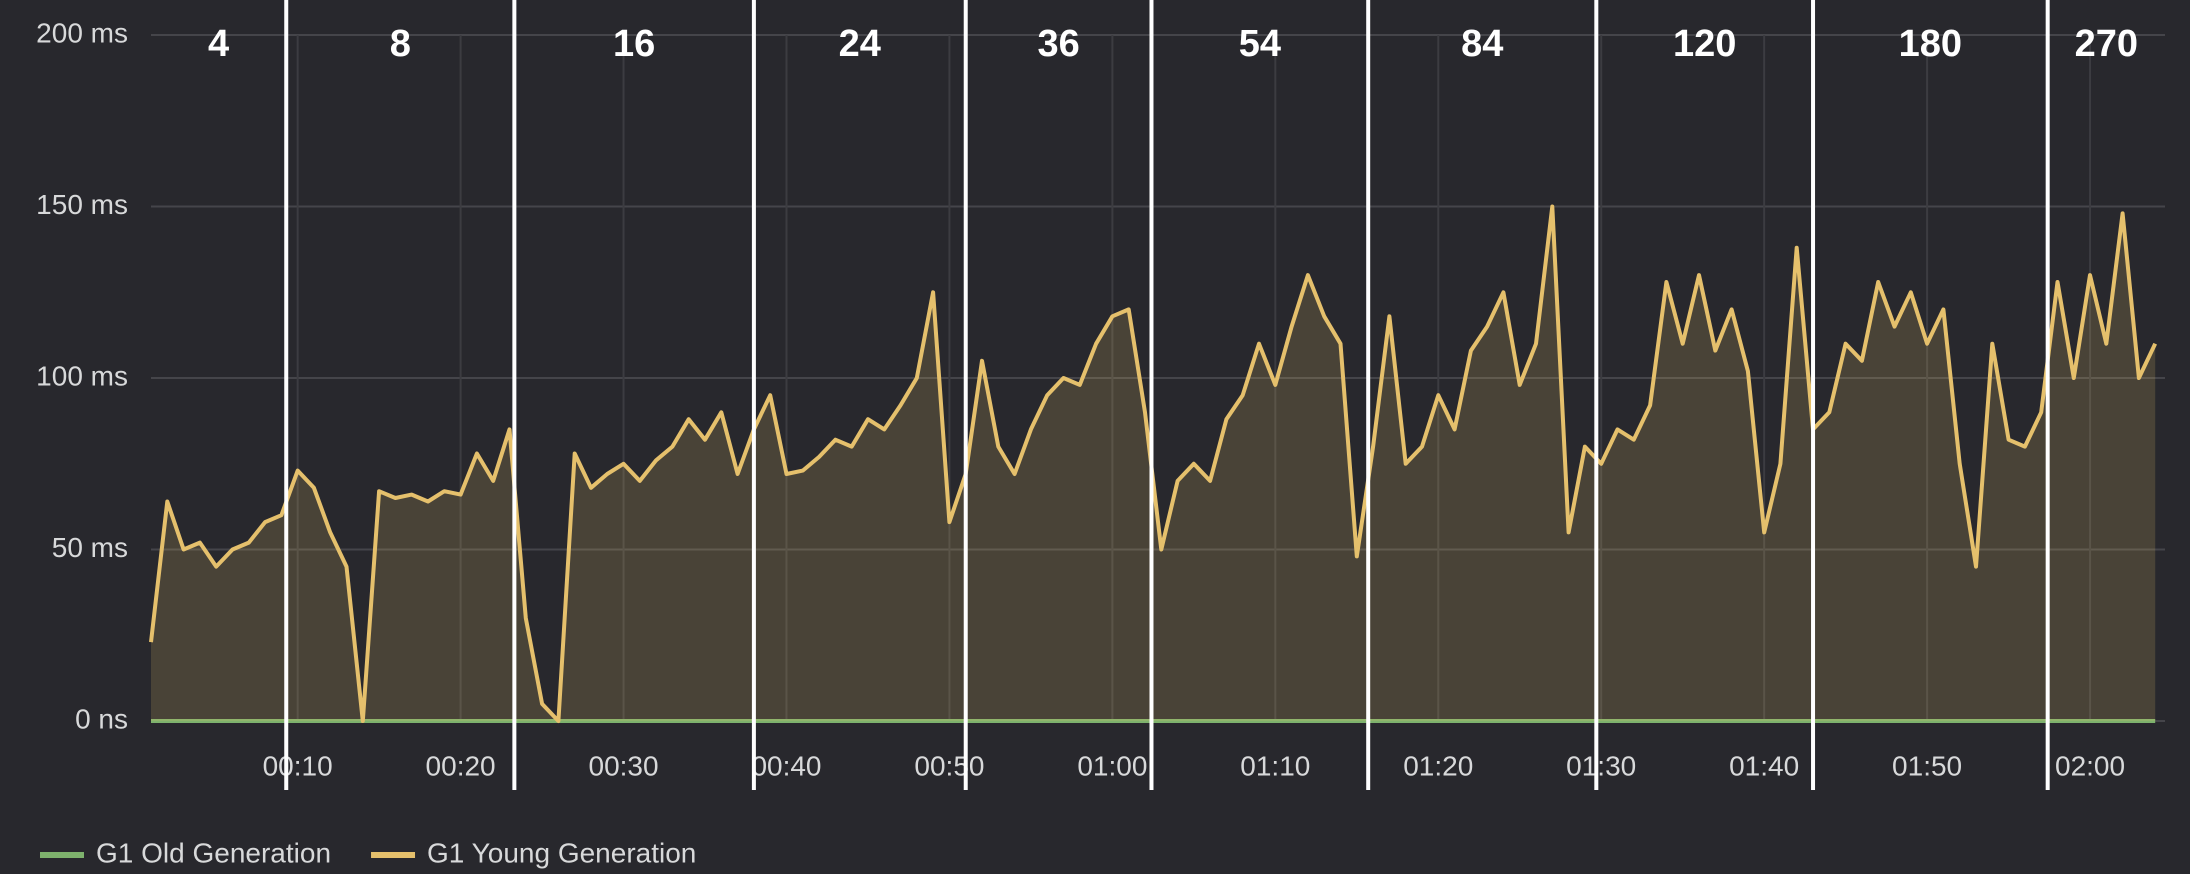 The height and width of the screenshot is (874, 2190). I want to click on annotation-label: 16, so click(634, 44).